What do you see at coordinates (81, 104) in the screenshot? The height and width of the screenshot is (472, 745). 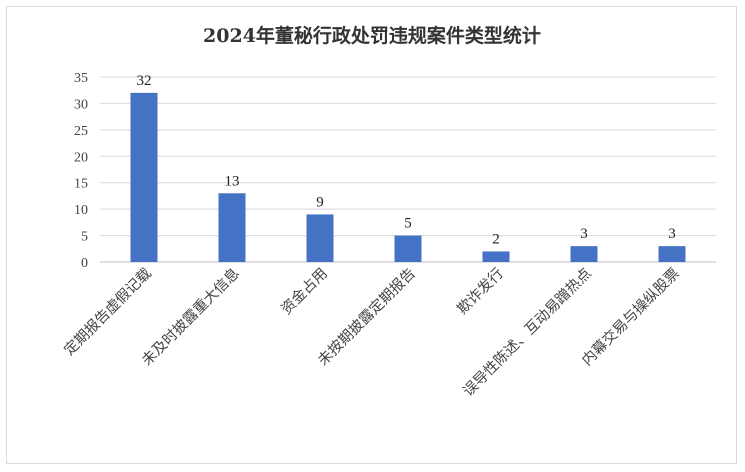 I see `y-tick-label: 30` at bounding box center [81, 104].